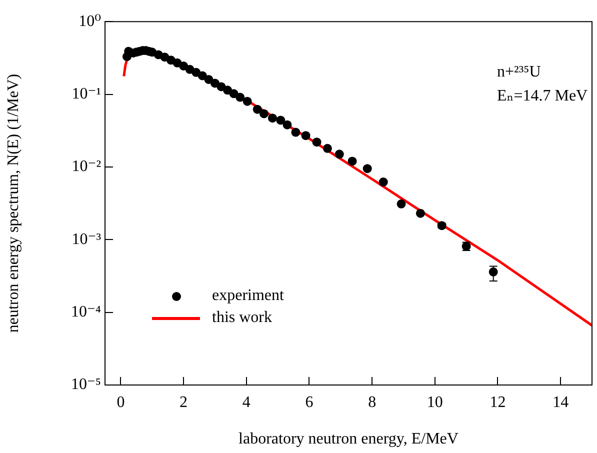 The width and height of the screenshot is (597, 453). What do you see at coordinates (13, 203) in the screenshot?
I see `y-axis-title: neutron energy spectrum, N(E) (1/MeV)` at bounding box center [13, 203].